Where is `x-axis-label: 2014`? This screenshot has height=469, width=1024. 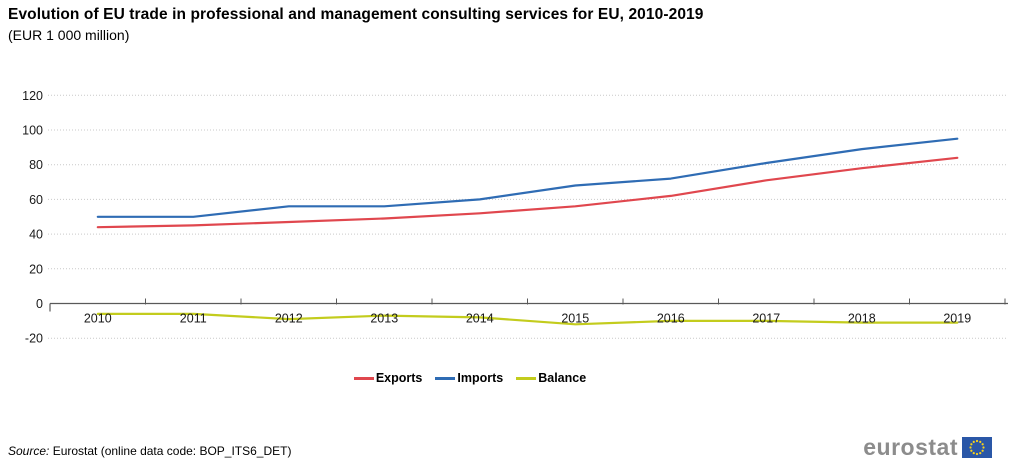
x-axis-label: 2014 is located at coordinates (480, 319).